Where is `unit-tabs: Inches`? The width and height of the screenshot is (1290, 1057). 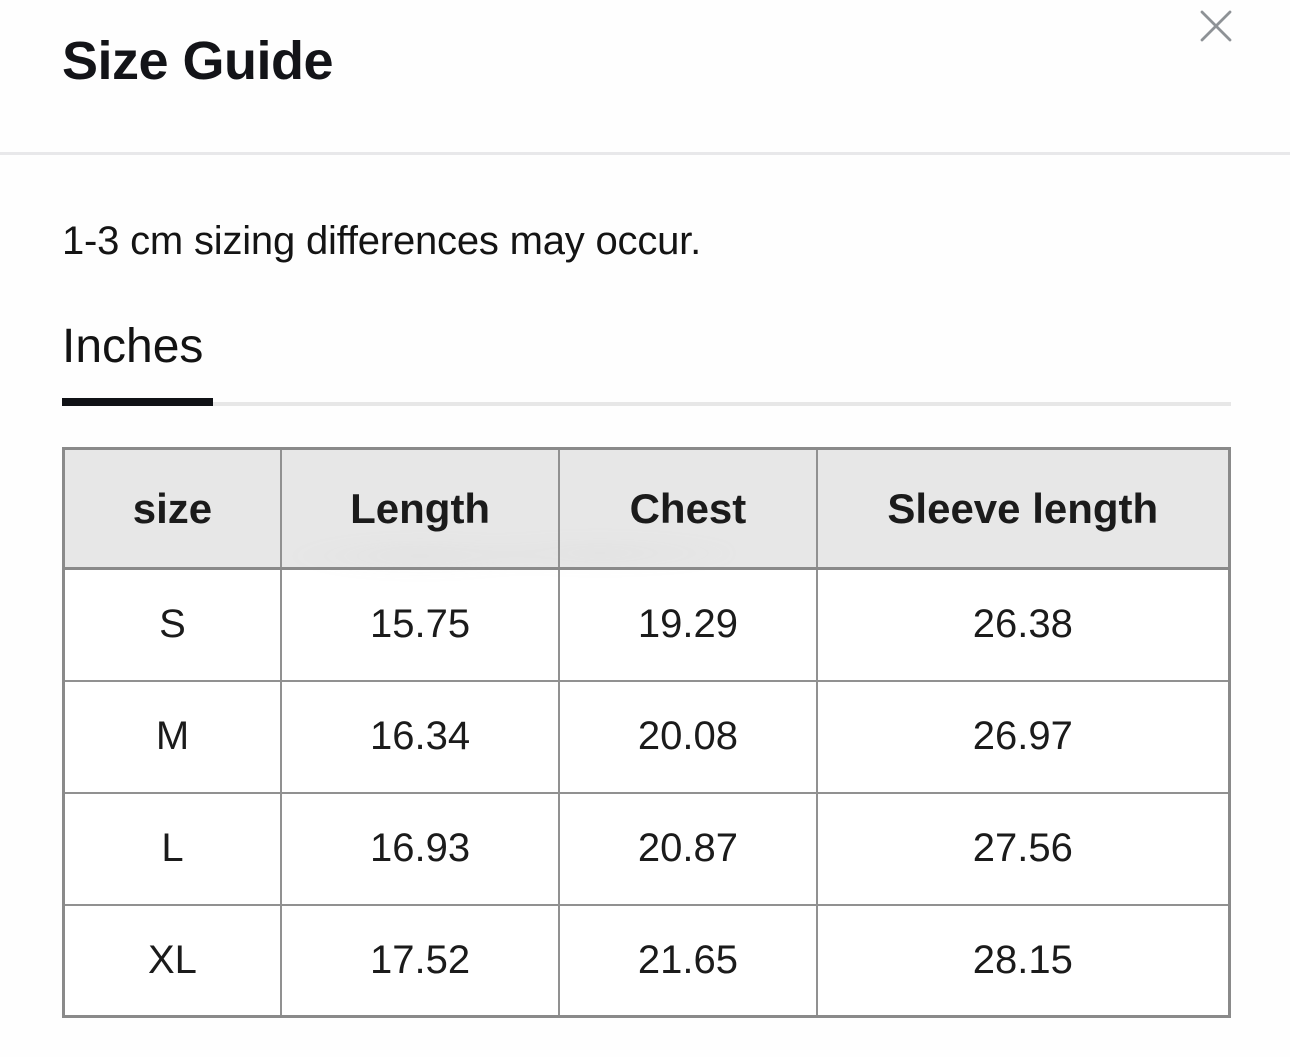
unit-tabs: Inches is located at coordinates (646, 362).